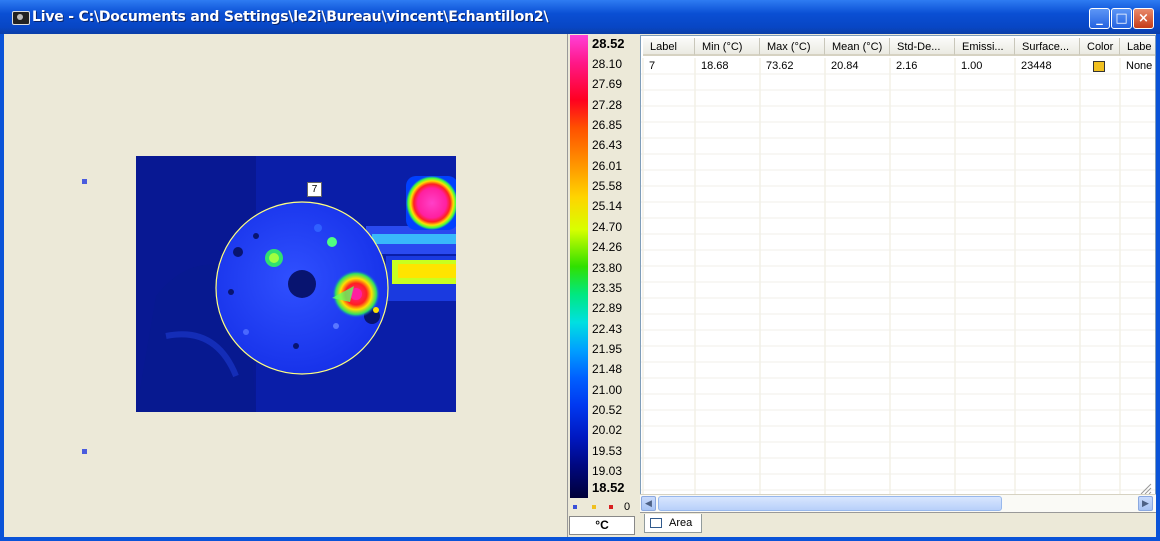  What do you see at coordinates (727, 47) in the screenshot?
I see `column-header: Min (°C)` at bounding box center [727, 47].